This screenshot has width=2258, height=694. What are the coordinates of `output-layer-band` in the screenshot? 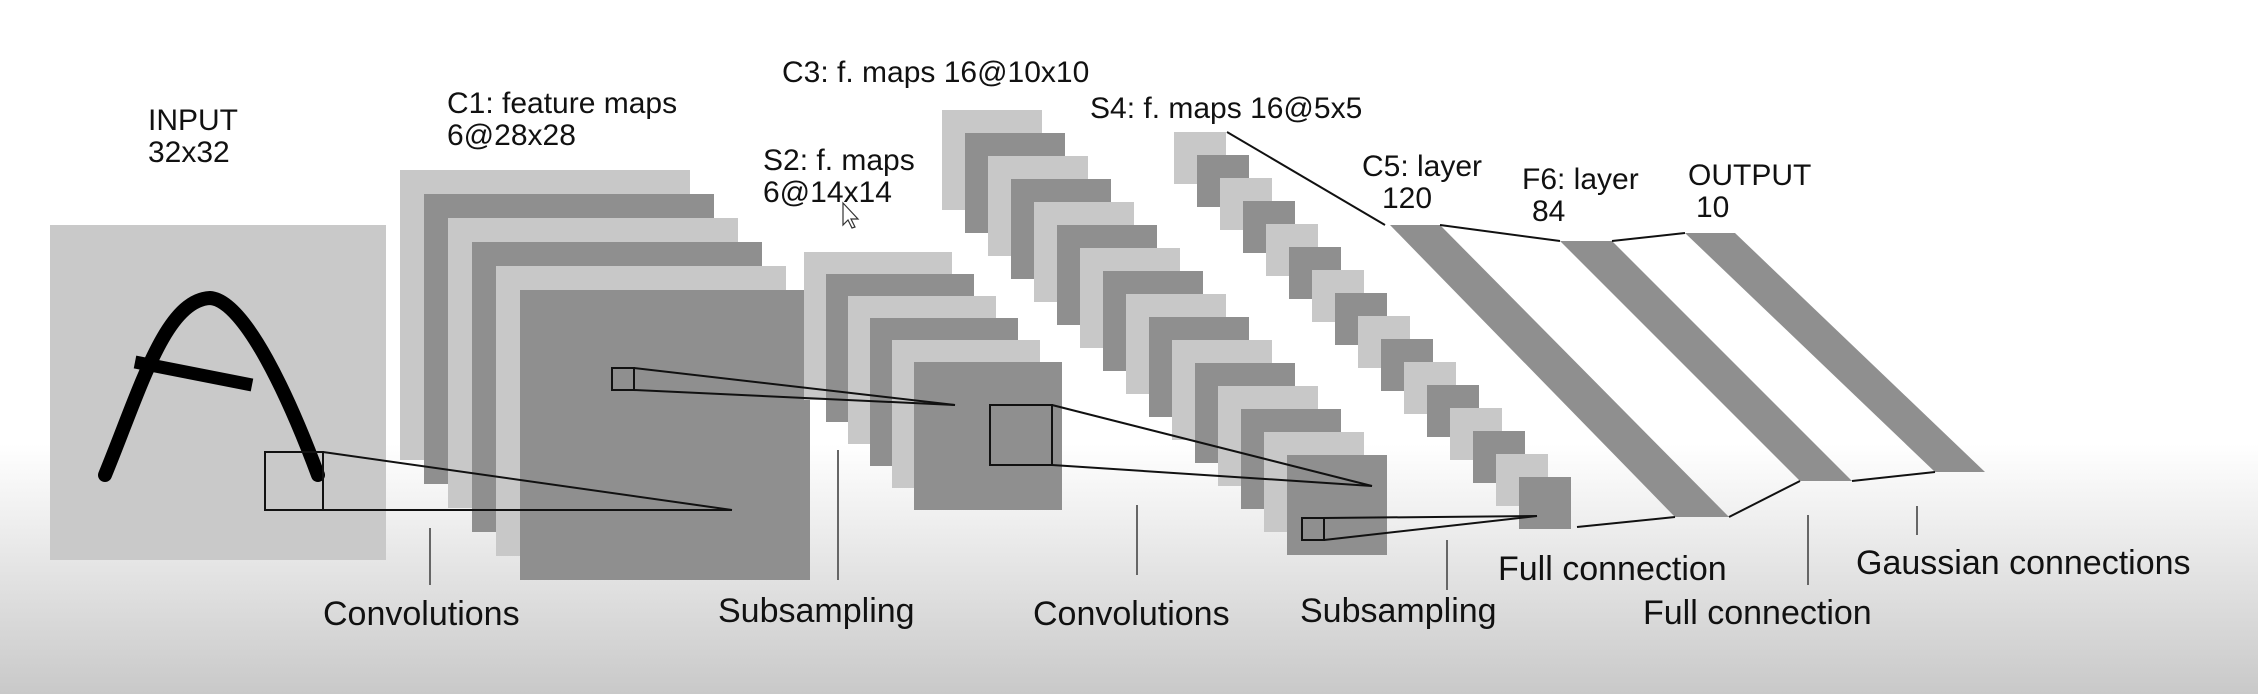 It's located at (1835, 352).